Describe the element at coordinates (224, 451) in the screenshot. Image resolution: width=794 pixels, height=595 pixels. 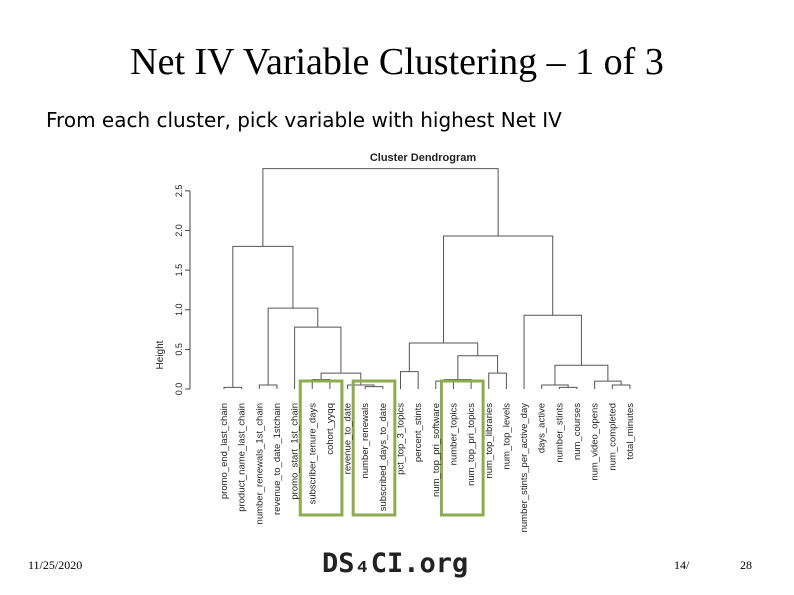
I see `leaf-label: promo_end_last_chain` at that location.